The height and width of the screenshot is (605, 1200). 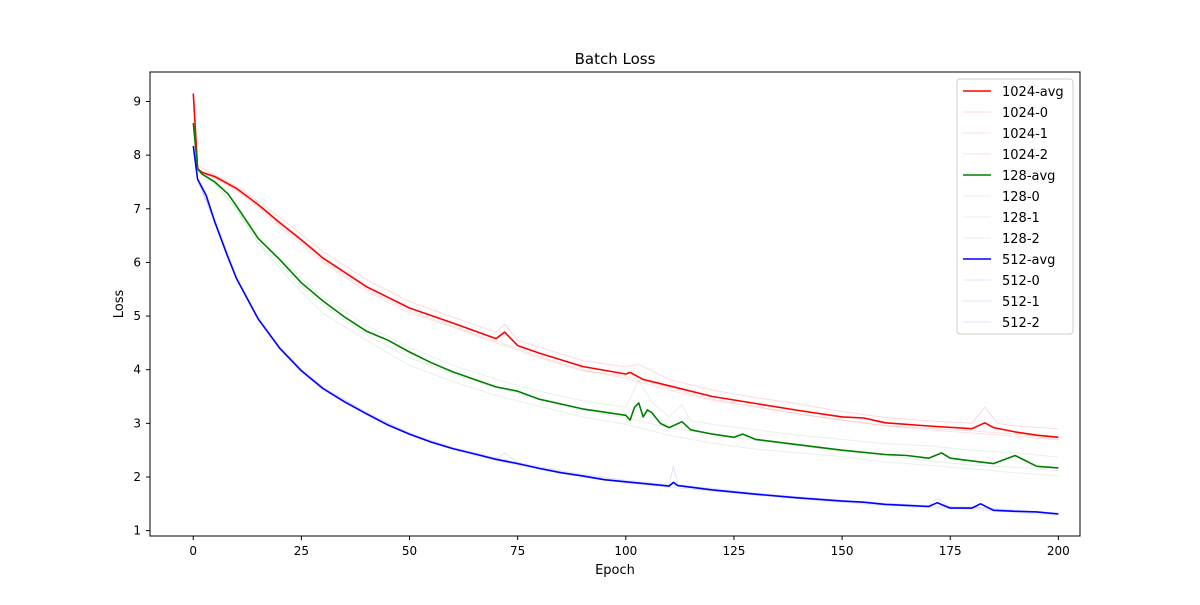 What do you see at coordinates (1025, 134) in the screenshot?
I see `legend-label-1024-1: 1024-1` at bounding box center [1025, 134].